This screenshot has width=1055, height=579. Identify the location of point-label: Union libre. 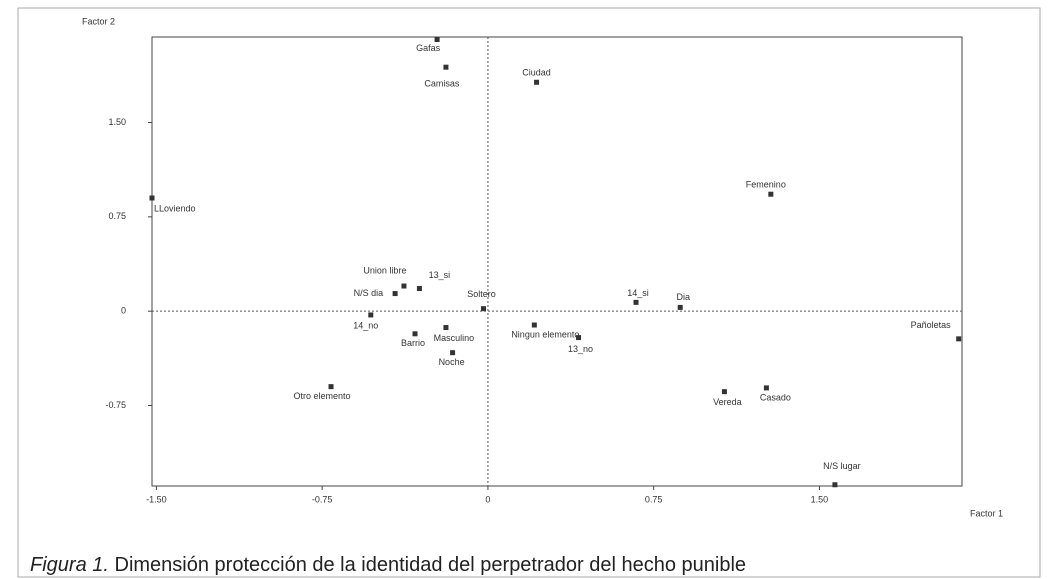
(384, 270).